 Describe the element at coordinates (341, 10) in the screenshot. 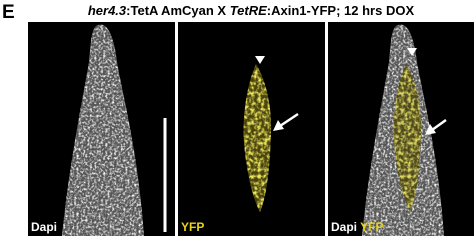

I see `title-part: :Axin1-YFP; 12 hrs DOX` at that location.